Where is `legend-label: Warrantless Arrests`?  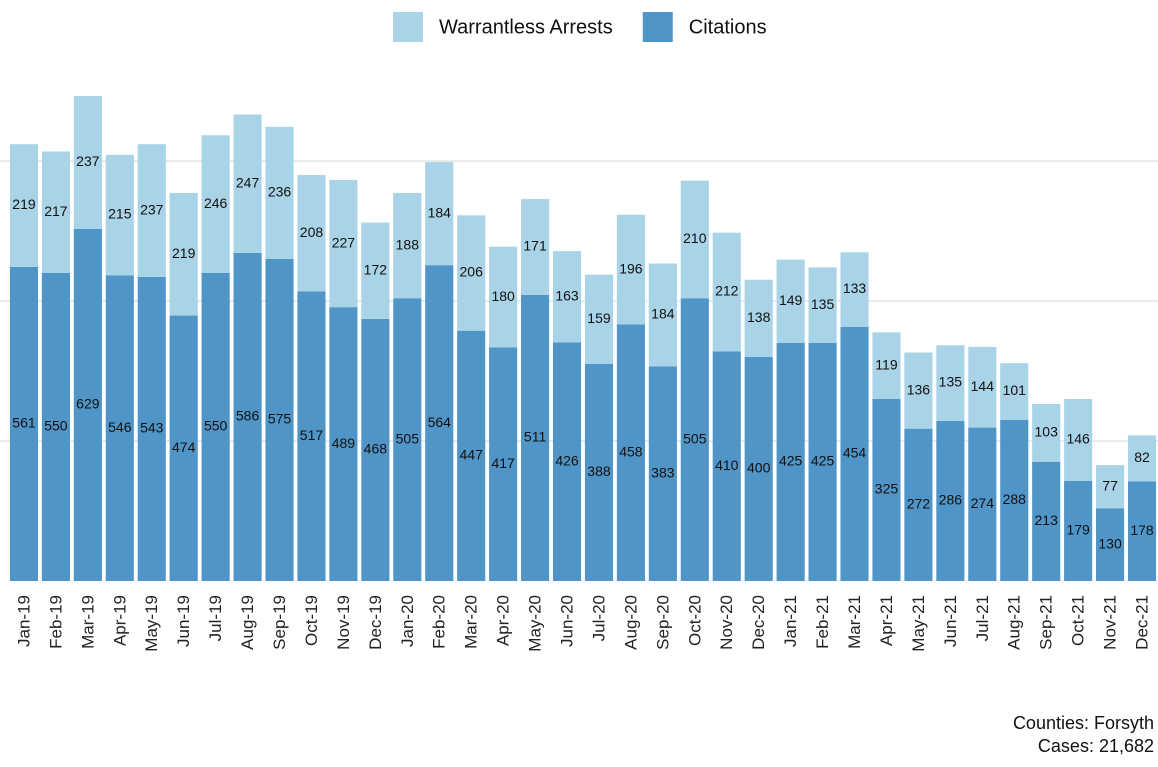 legend-label: Warrantless Arrests is located at coordinates (526, 27).